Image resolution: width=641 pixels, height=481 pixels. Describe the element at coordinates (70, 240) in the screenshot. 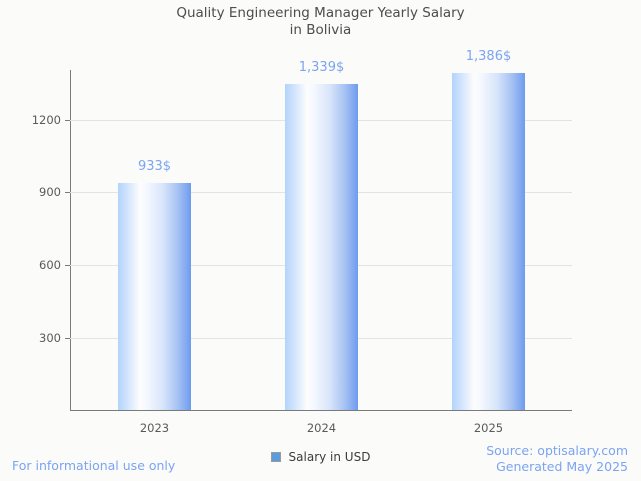

I see `y-axis-line` at that location.